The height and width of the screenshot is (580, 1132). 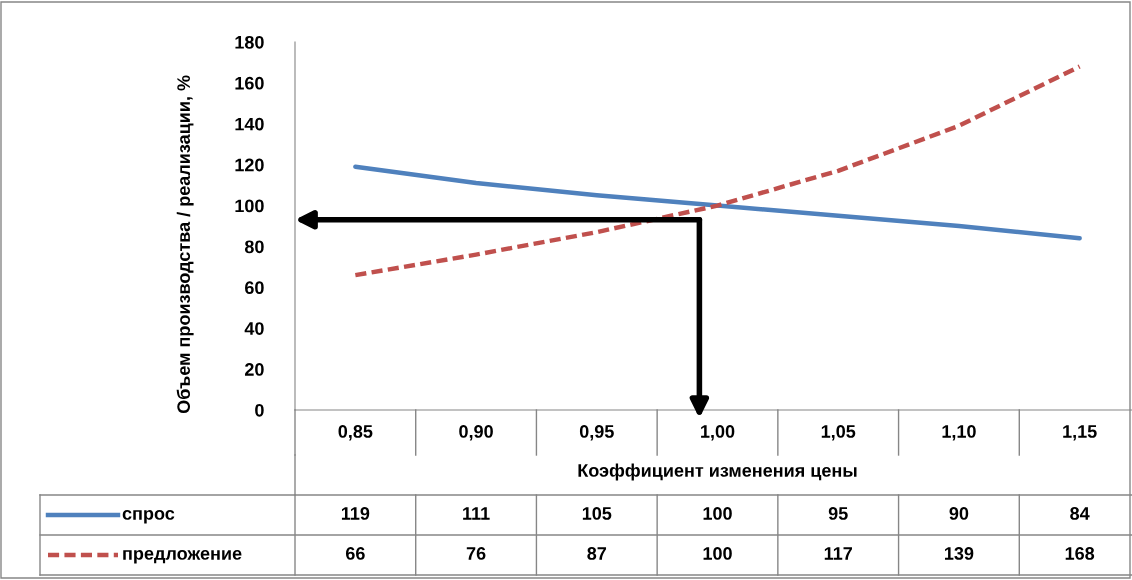 I want to click on x-tick-label: 1,15, so click(x=1080, y=433).